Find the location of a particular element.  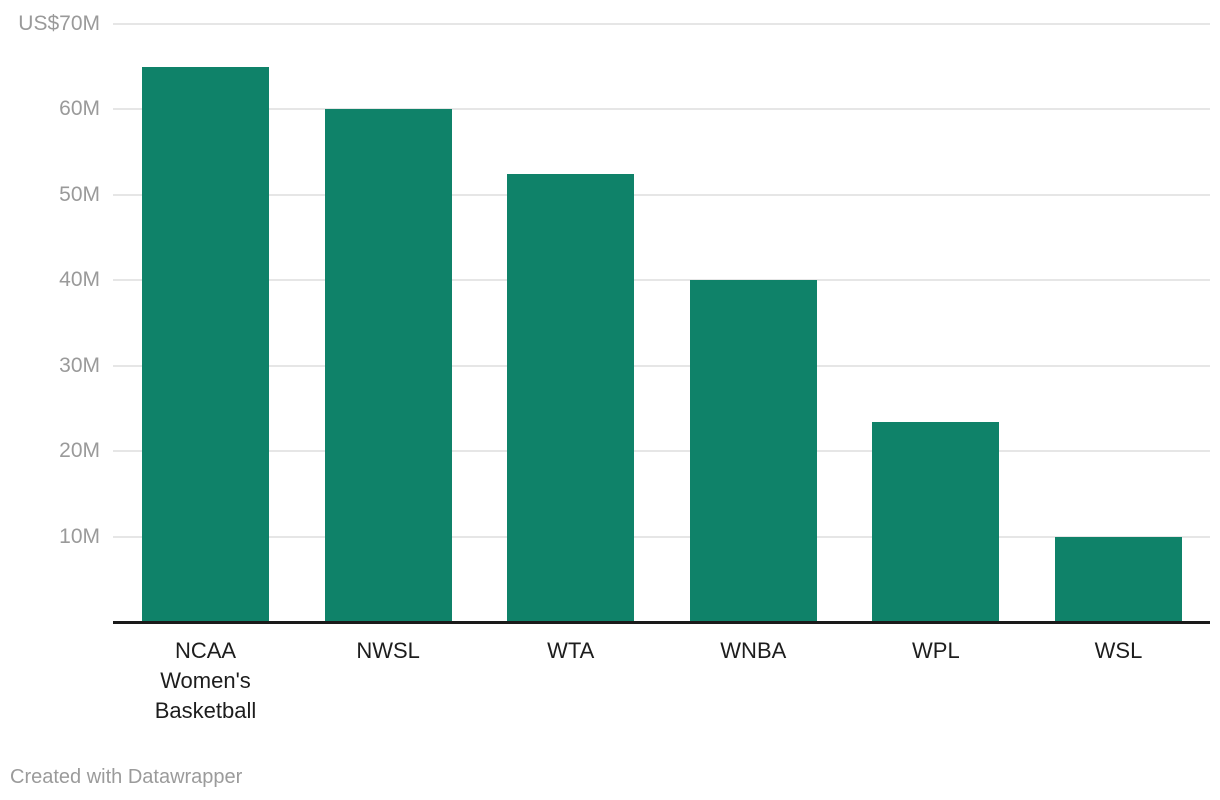

y-tick-label-20m: 20M is located at coordinates (79, 451).